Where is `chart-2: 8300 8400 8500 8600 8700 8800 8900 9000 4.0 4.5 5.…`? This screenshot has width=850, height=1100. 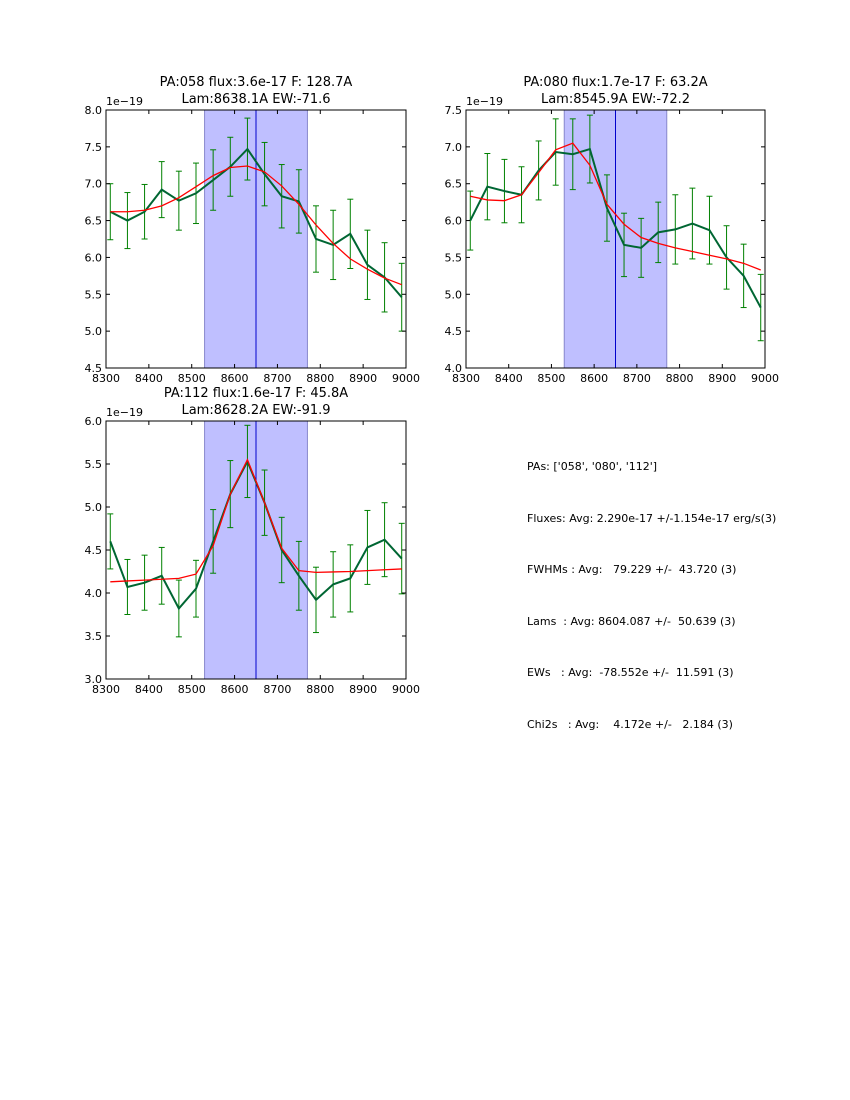
chart-2: 8300 8400 8500 8600 8700 8800 8900 9000 4.0 4.5 5.… is located at coordinates (612, 230).